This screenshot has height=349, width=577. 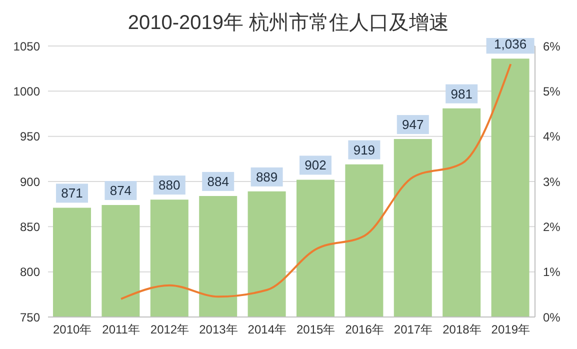 I want to click on data-label: 874, so click(x=121, y=190).